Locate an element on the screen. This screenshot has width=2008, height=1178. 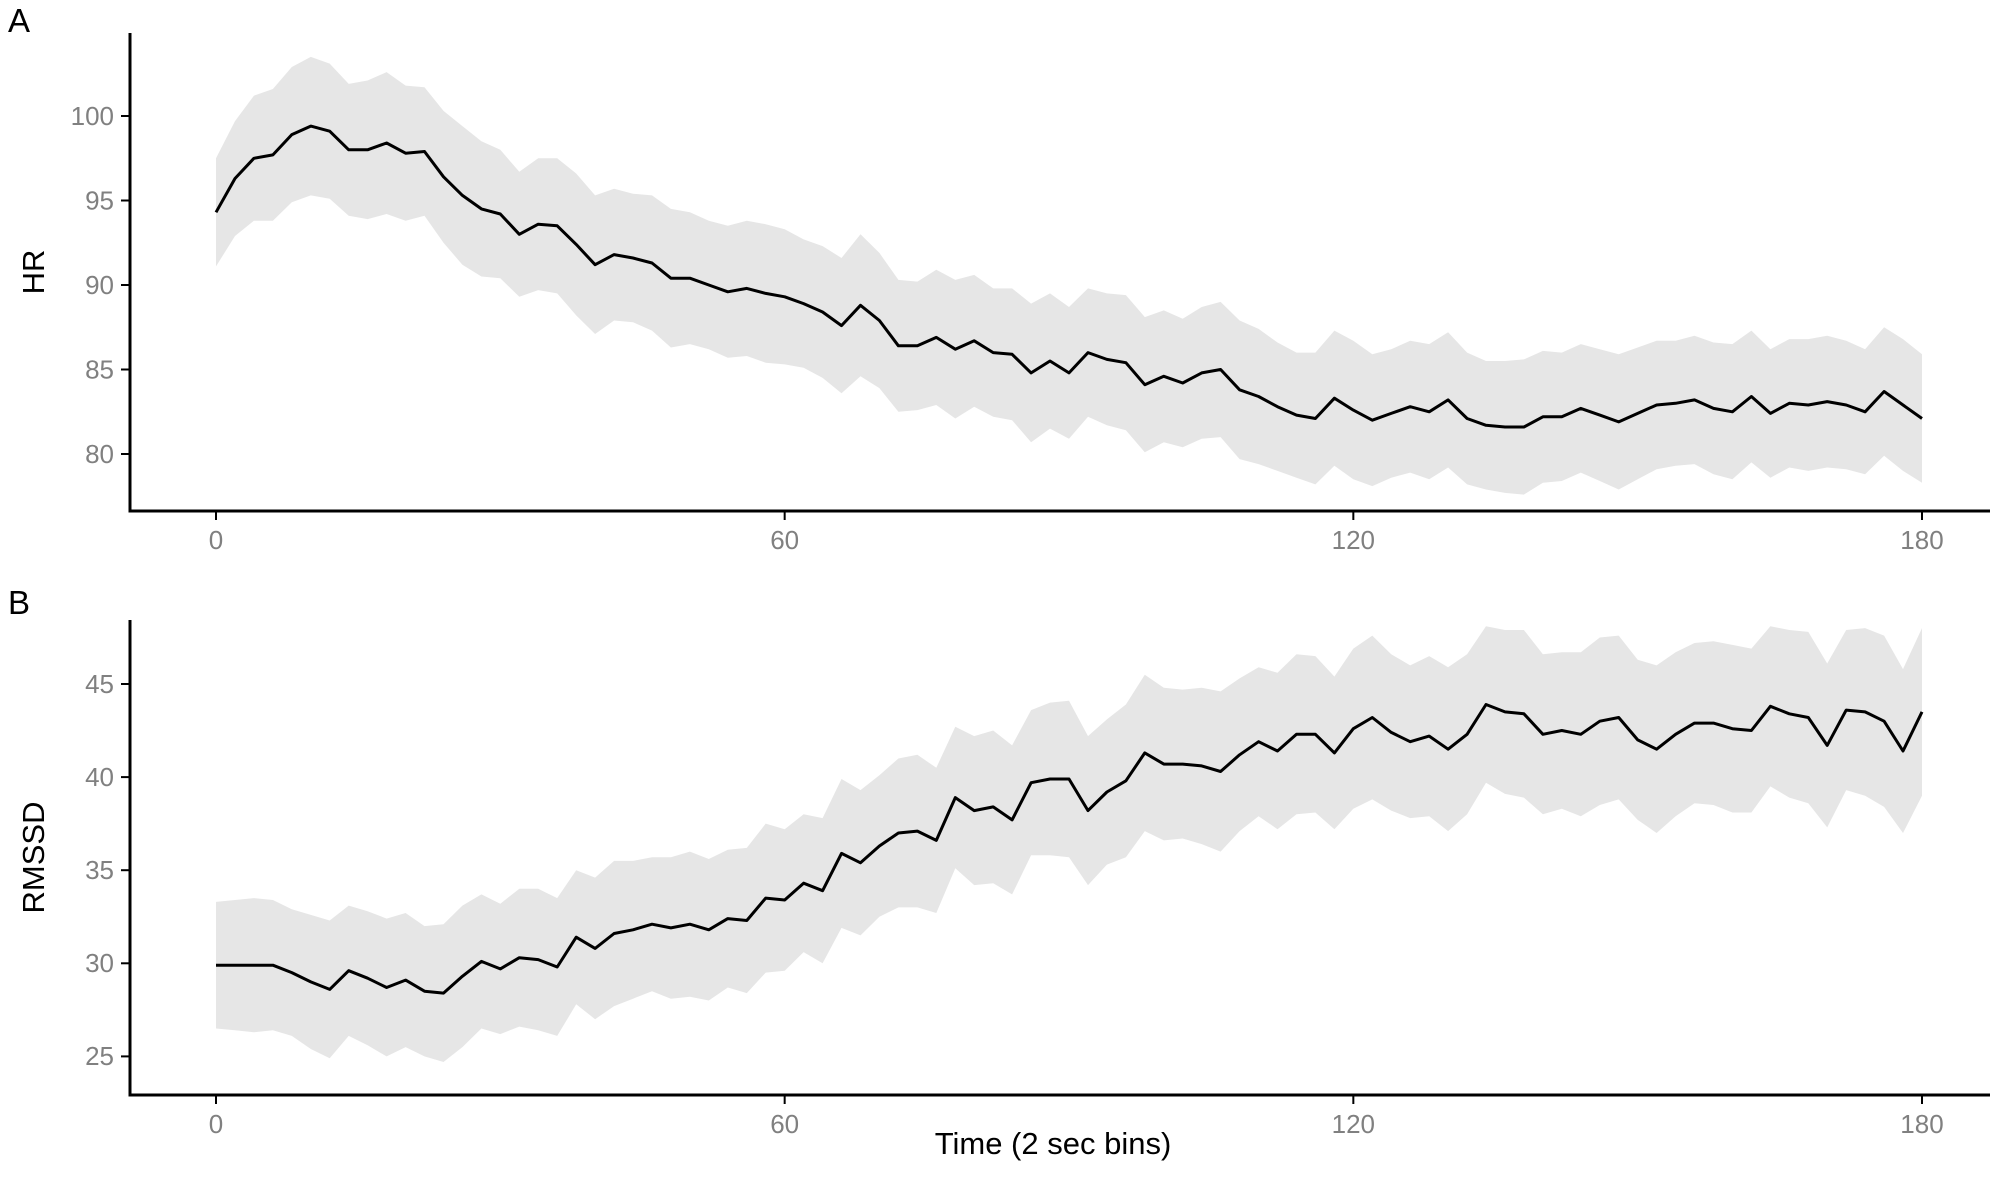
panel-b-y-tick-label: 25 is located at coordinates (99, 1056).